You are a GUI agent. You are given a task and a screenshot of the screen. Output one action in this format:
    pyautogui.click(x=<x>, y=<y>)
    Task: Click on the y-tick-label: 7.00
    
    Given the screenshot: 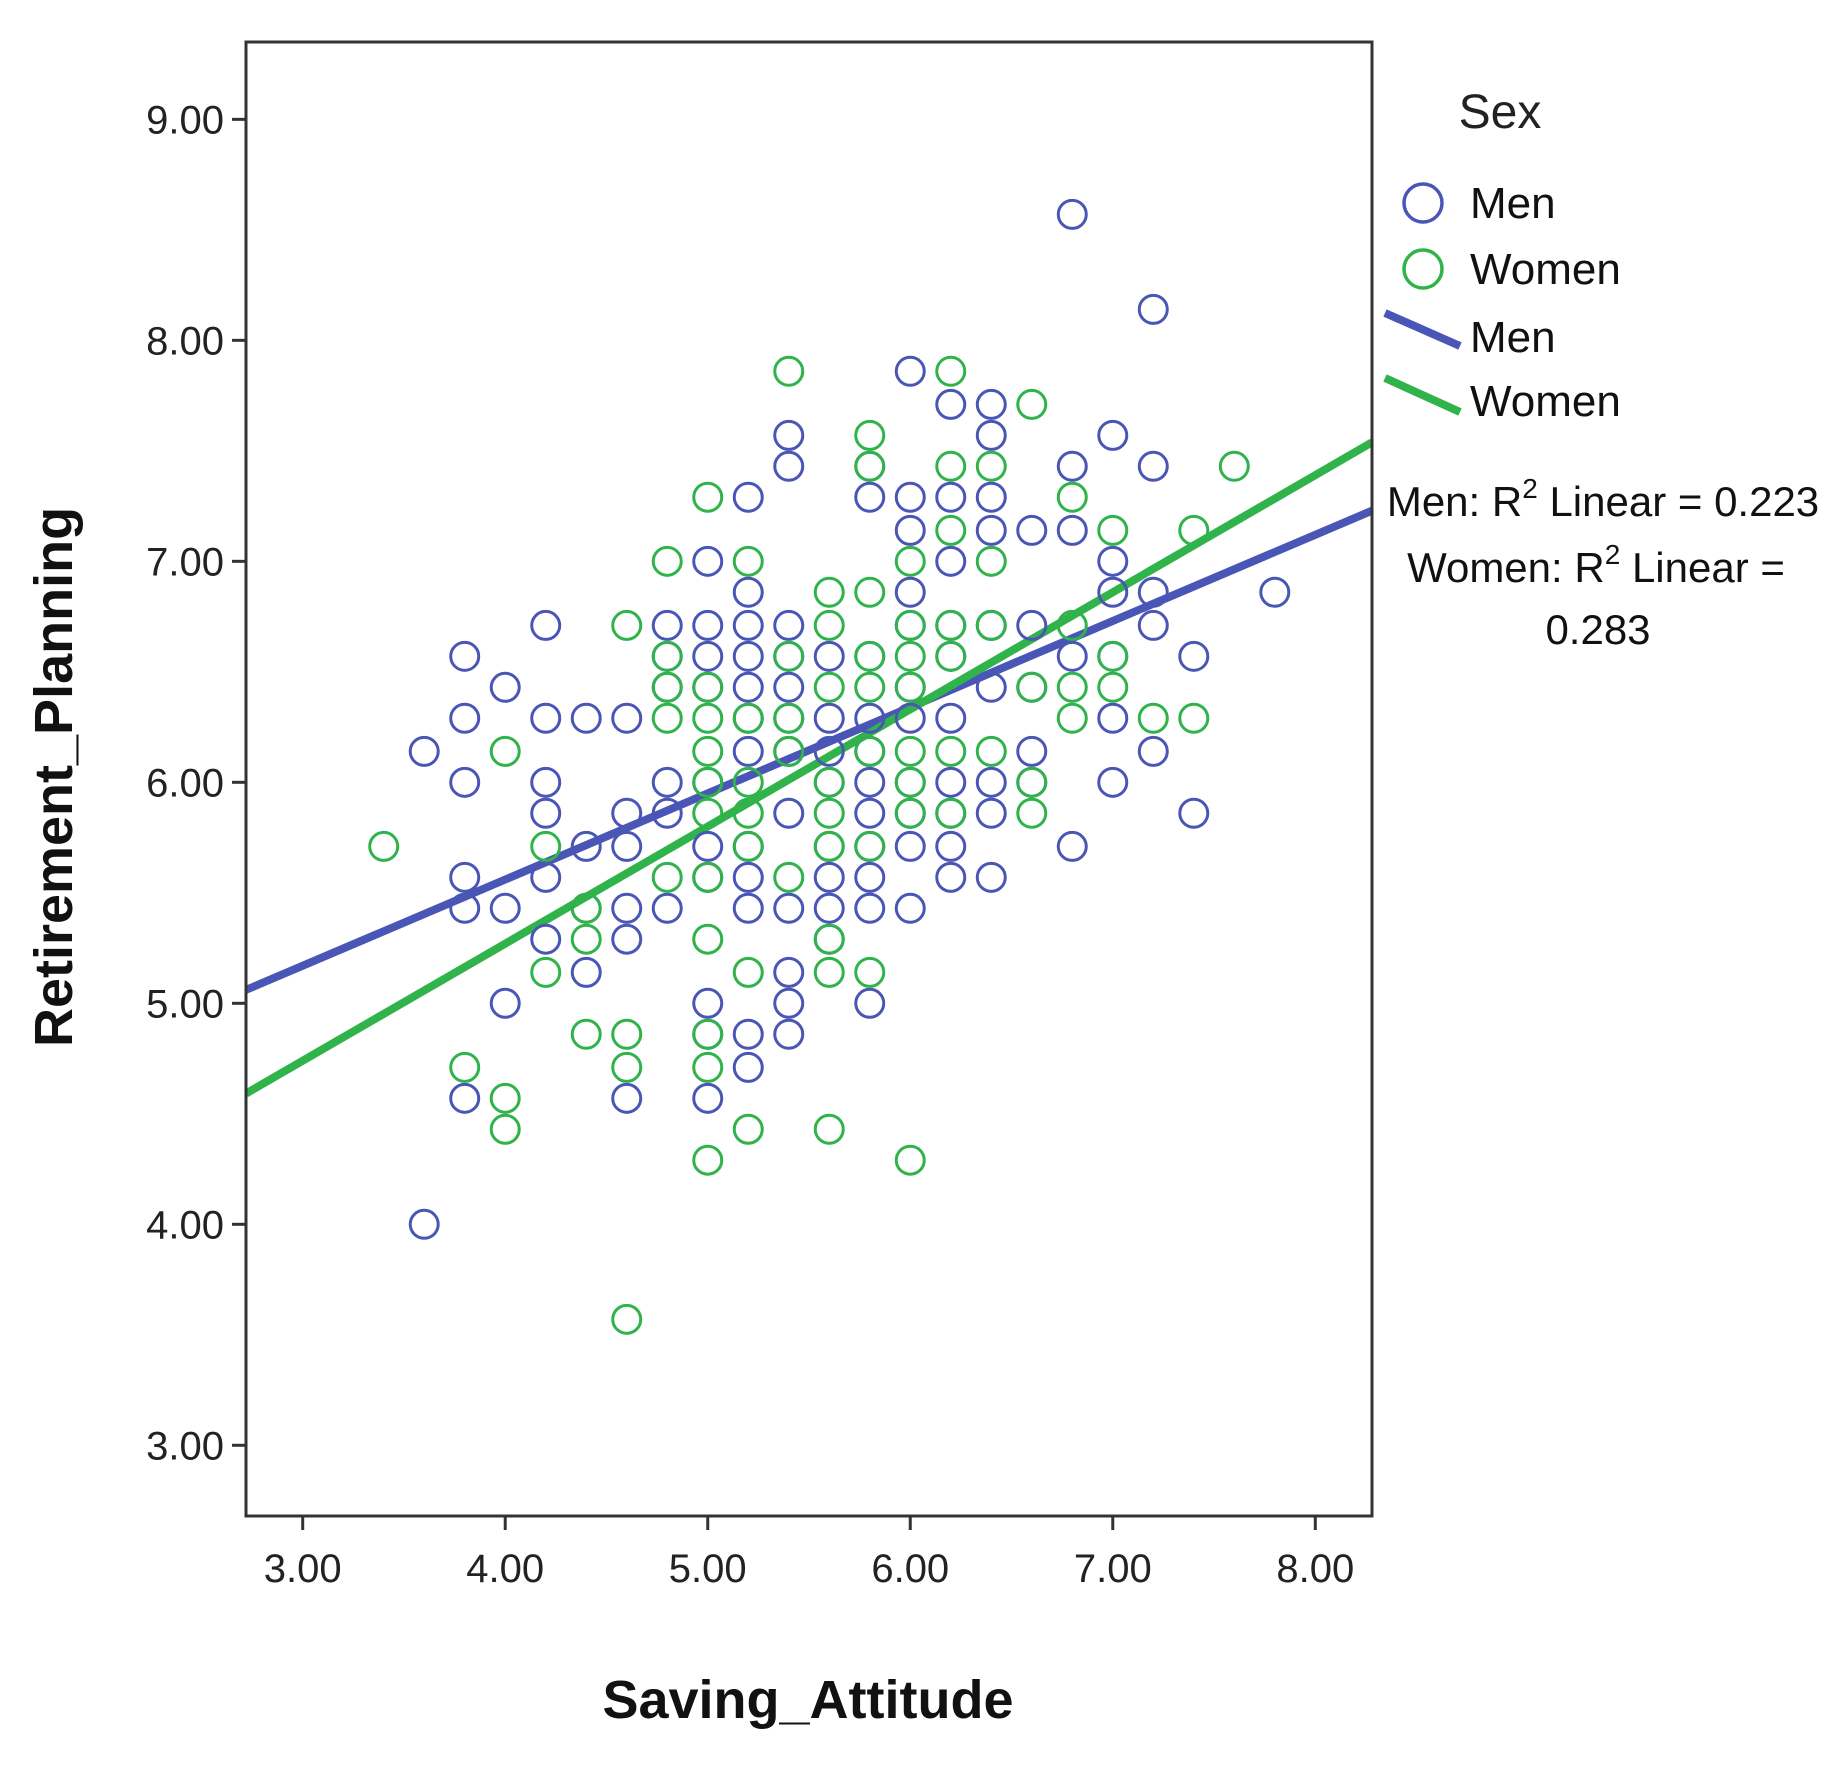 What is the action you would take?
    pyautogui.click(x=185, y=562)
    